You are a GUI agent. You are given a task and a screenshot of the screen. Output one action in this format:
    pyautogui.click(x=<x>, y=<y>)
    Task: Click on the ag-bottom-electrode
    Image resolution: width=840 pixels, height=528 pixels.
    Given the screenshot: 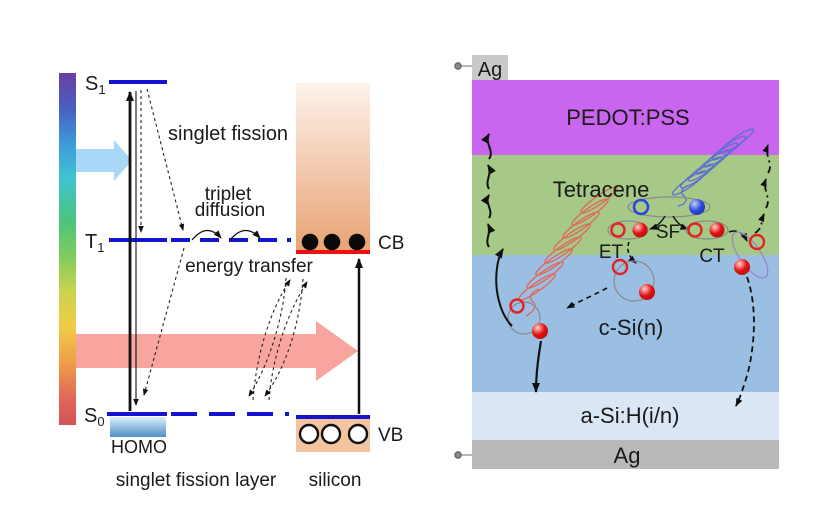 What is the action you would take?
    pyautogui.click(x=625, y=454)
    